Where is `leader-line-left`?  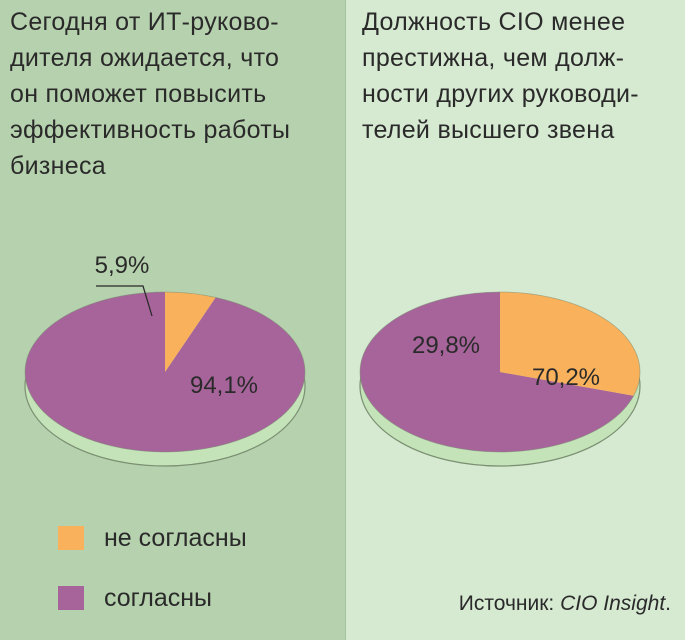
leader-line-left is located at coordinates (124, 301).